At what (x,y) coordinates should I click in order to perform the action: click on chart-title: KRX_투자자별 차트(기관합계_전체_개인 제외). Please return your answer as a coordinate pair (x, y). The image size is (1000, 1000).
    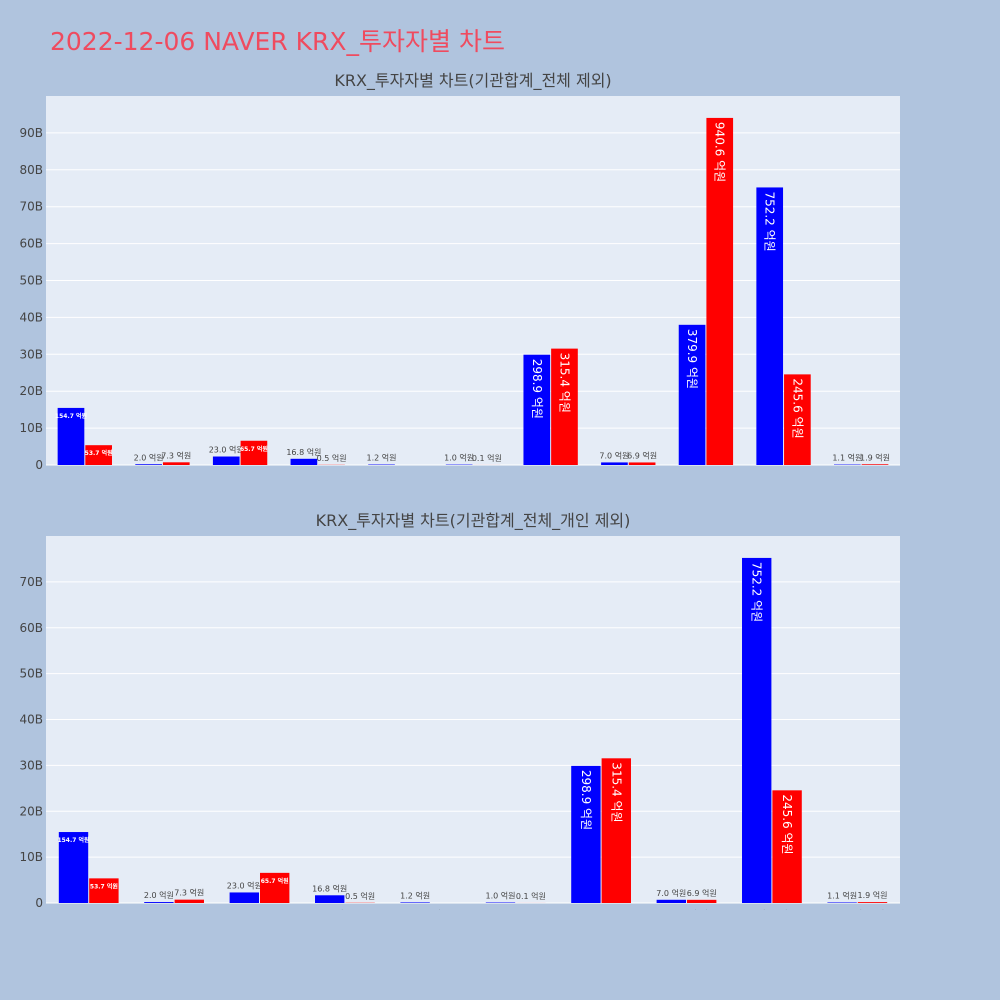
    Looking at the image, I should click on (473, 521).